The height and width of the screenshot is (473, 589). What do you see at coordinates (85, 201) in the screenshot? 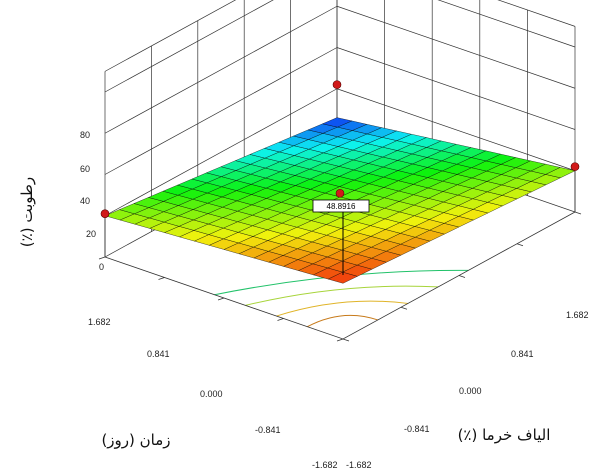
I see `z-tick-label: 40` at bounding box center [85, 201].